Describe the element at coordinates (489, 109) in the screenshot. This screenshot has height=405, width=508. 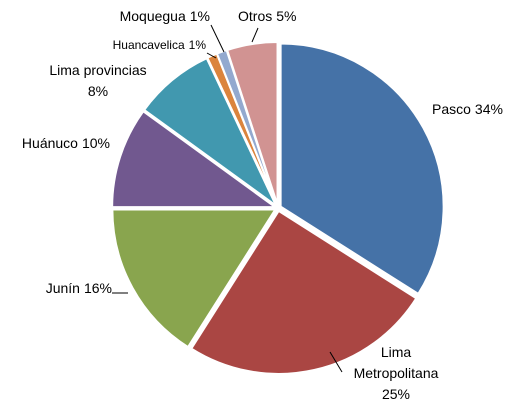
I see `value-label: 34%` at that location.